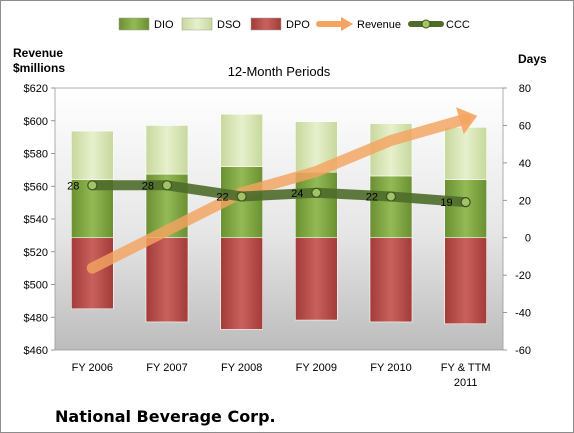  I want to click on legend-label-dio: DIO, so click(164, 25).